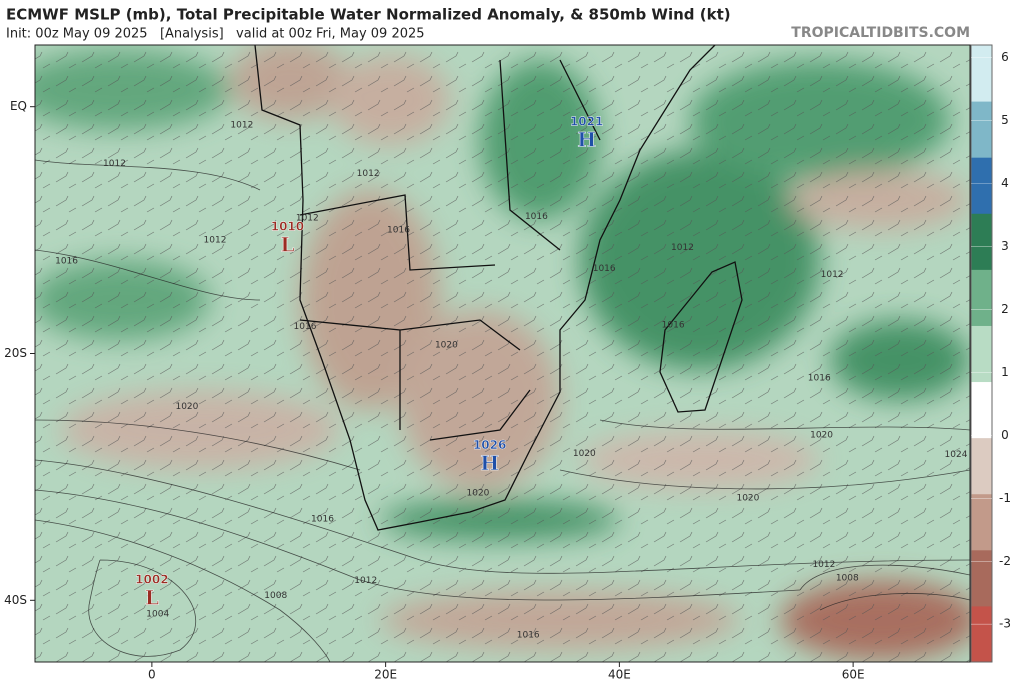 The image size is (1024, 686). I want to click on pressure-center-value: 1010, so click(287, 226).